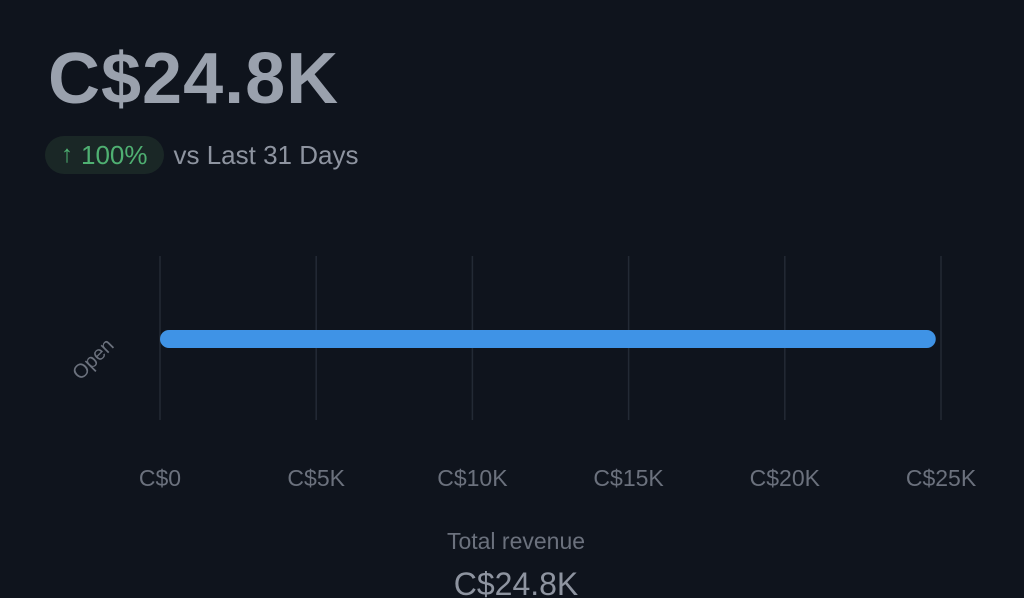 The height and width of the screenshot is (598, 1024). I want to click on change-badge: ↑ 100%, so click(104, 155).